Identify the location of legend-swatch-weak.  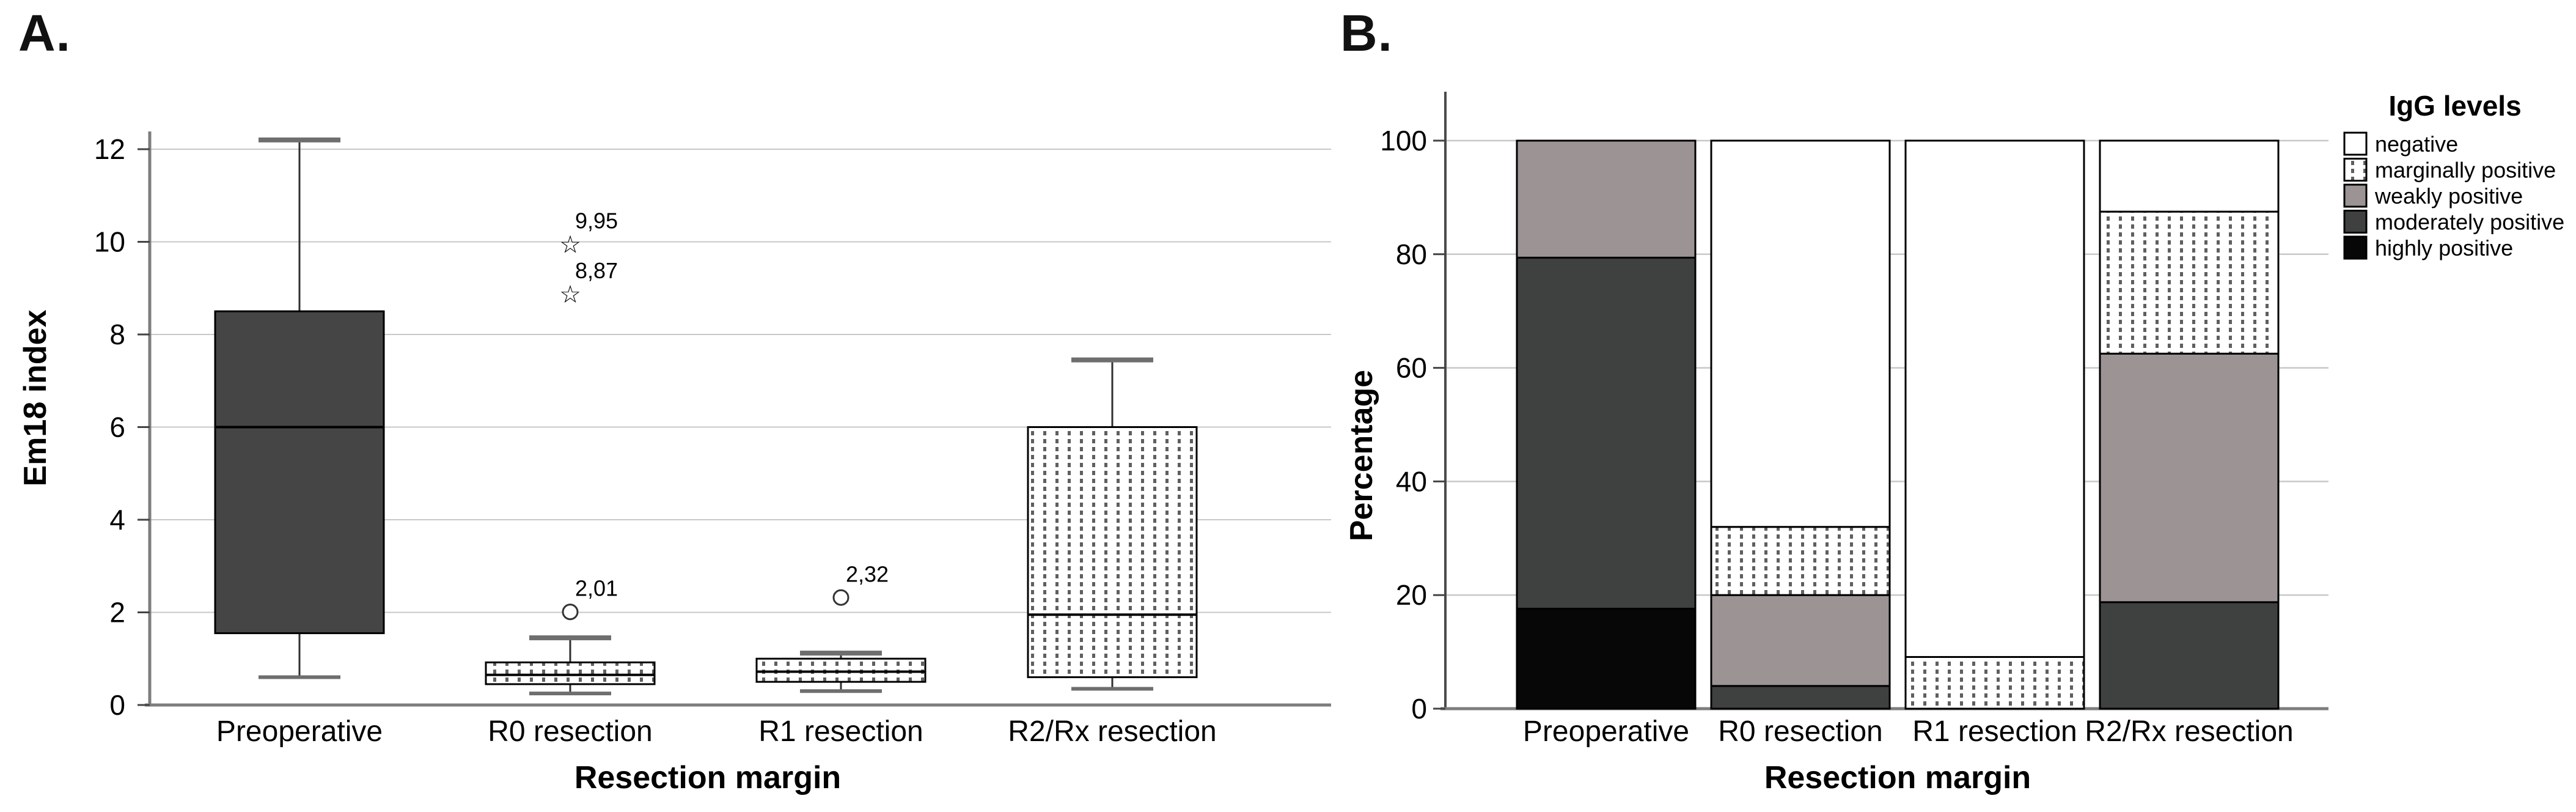
(2355, 195).